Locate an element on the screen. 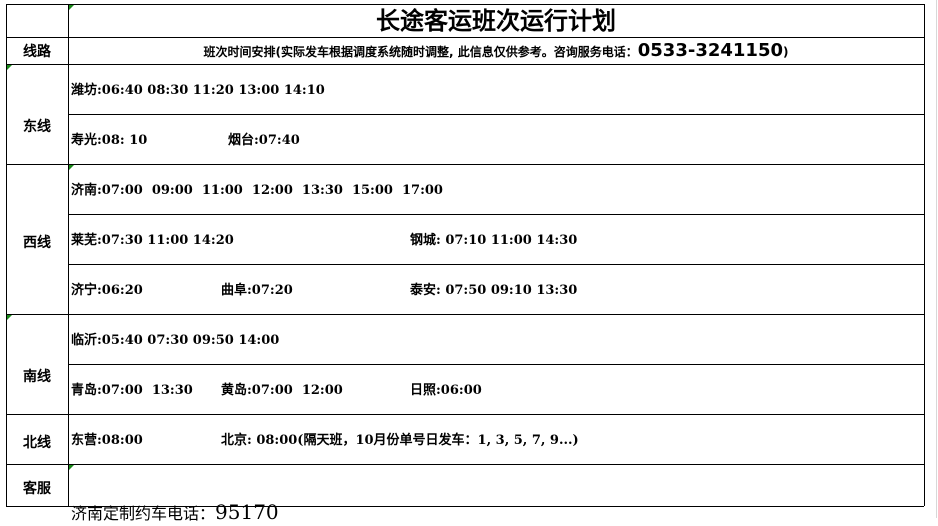  route-header: 线路 is located at coordinates (37, 52).